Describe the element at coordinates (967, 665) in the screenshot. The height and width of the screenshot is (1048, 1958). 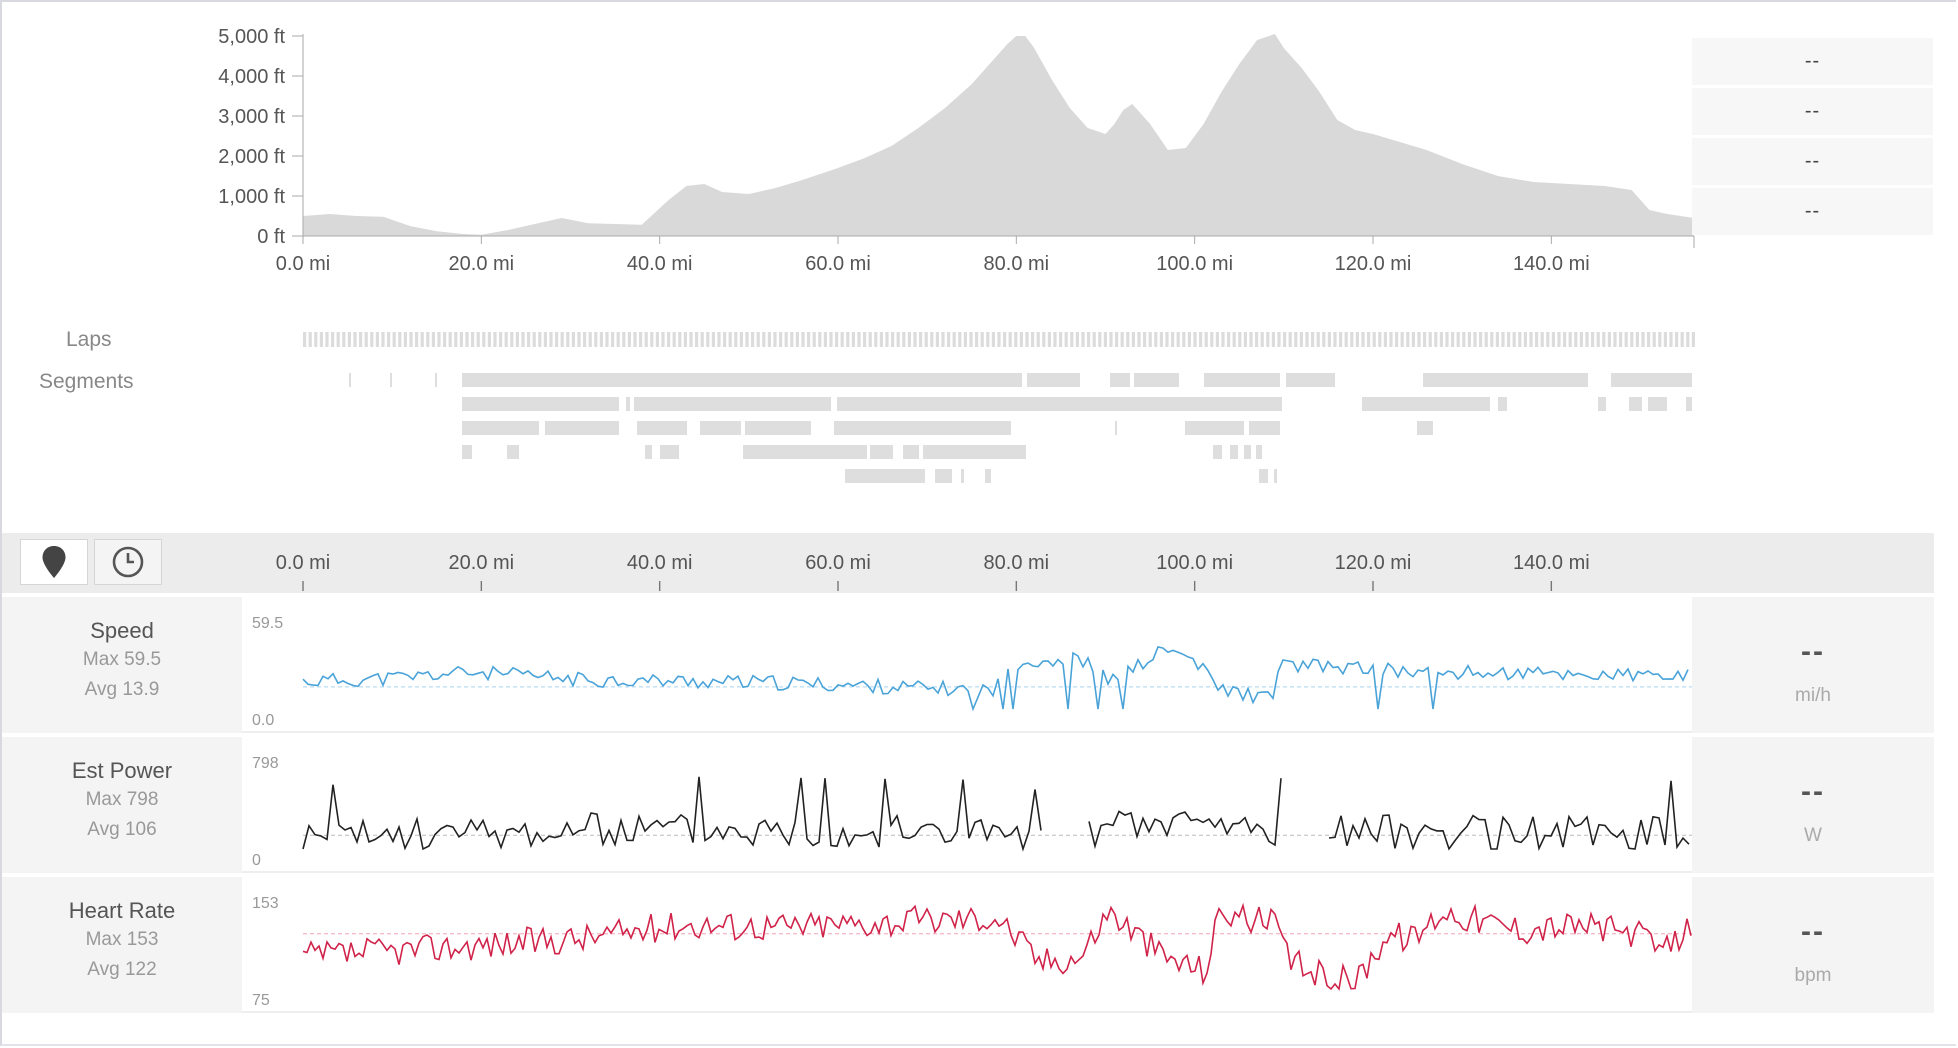
I see `speed-stream-chart: 59.5 0.0` at that location.